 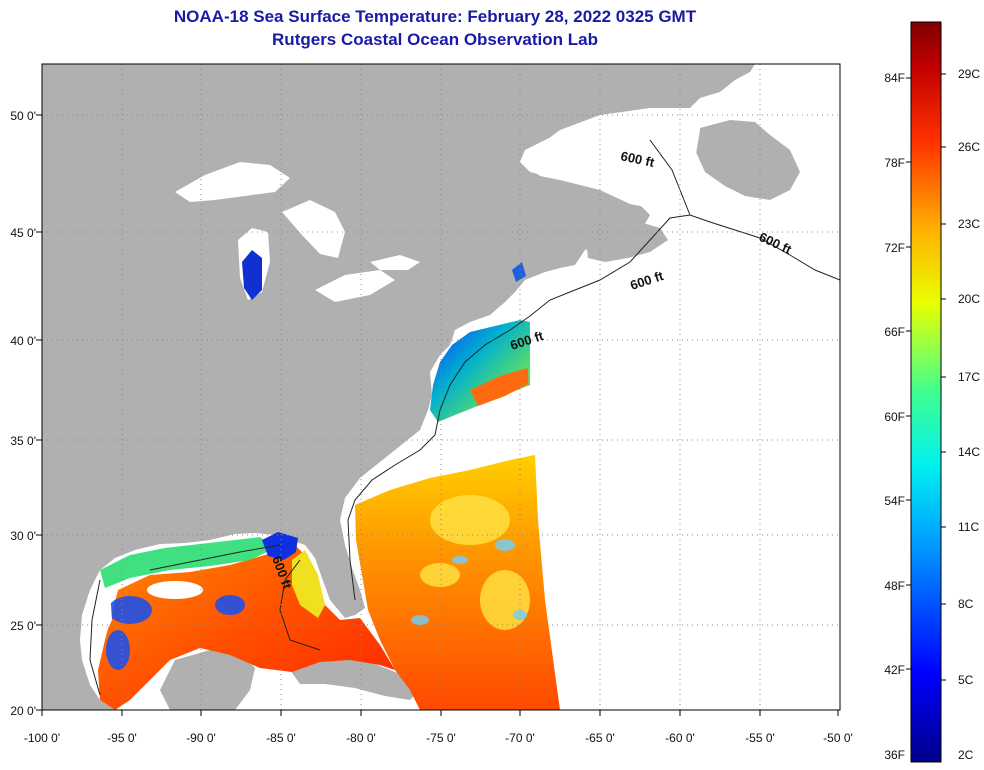 What do you see at coordinates (894, 163) in the screenshot?
I see `colorbar-f-label: 78F` at bounding box center [894, 163].